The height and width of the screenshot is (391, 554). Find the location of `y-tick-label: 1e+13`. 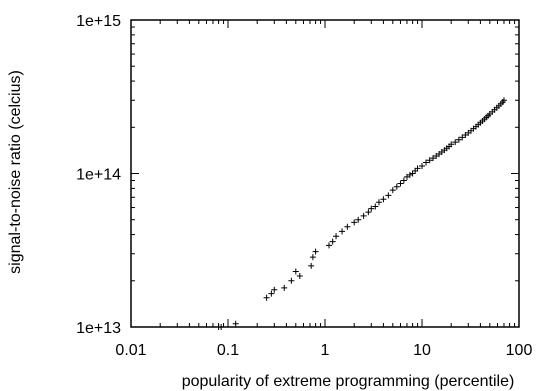

y-tick-label: 1e+13 is located at coordinates (98, 328).